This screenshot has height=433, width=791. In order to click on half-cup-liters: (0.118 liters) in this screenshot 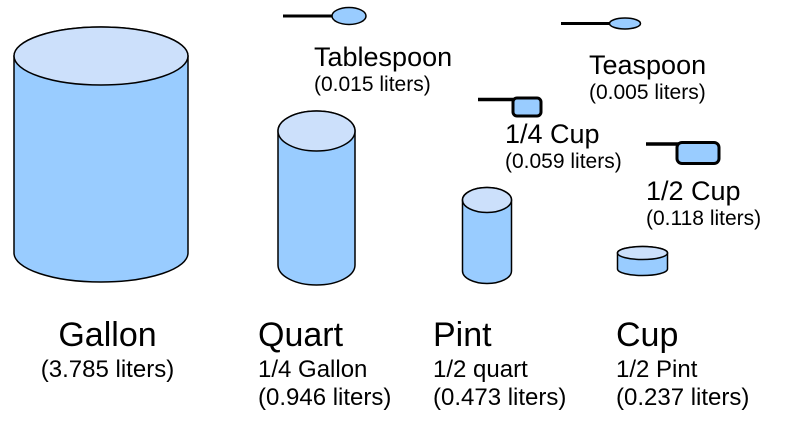, I will do `click(704, 218)`.